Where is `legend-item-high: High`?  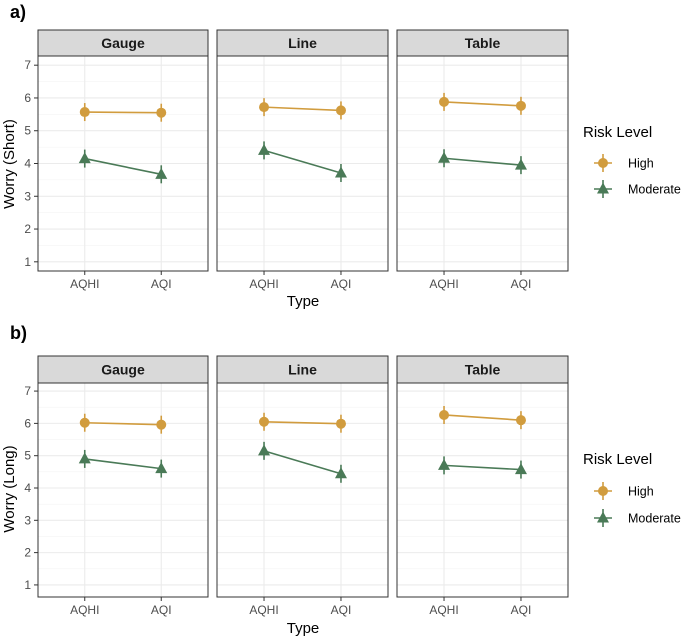
legend-item-high: High is located at coordinates (624, 491).